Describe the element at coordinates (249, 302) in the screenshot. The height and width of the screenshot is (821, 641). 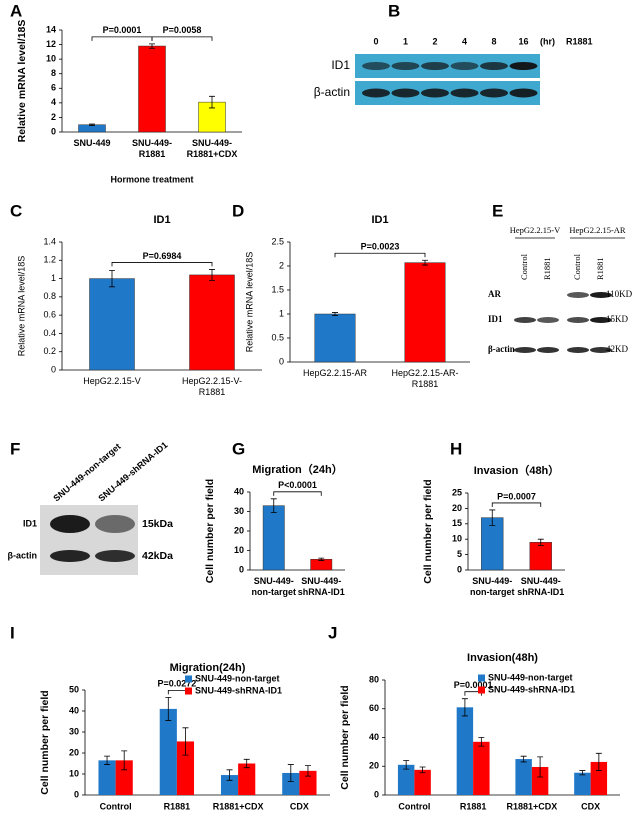
I see `y-axis-label: Relative mRNA level/18S` at that location.